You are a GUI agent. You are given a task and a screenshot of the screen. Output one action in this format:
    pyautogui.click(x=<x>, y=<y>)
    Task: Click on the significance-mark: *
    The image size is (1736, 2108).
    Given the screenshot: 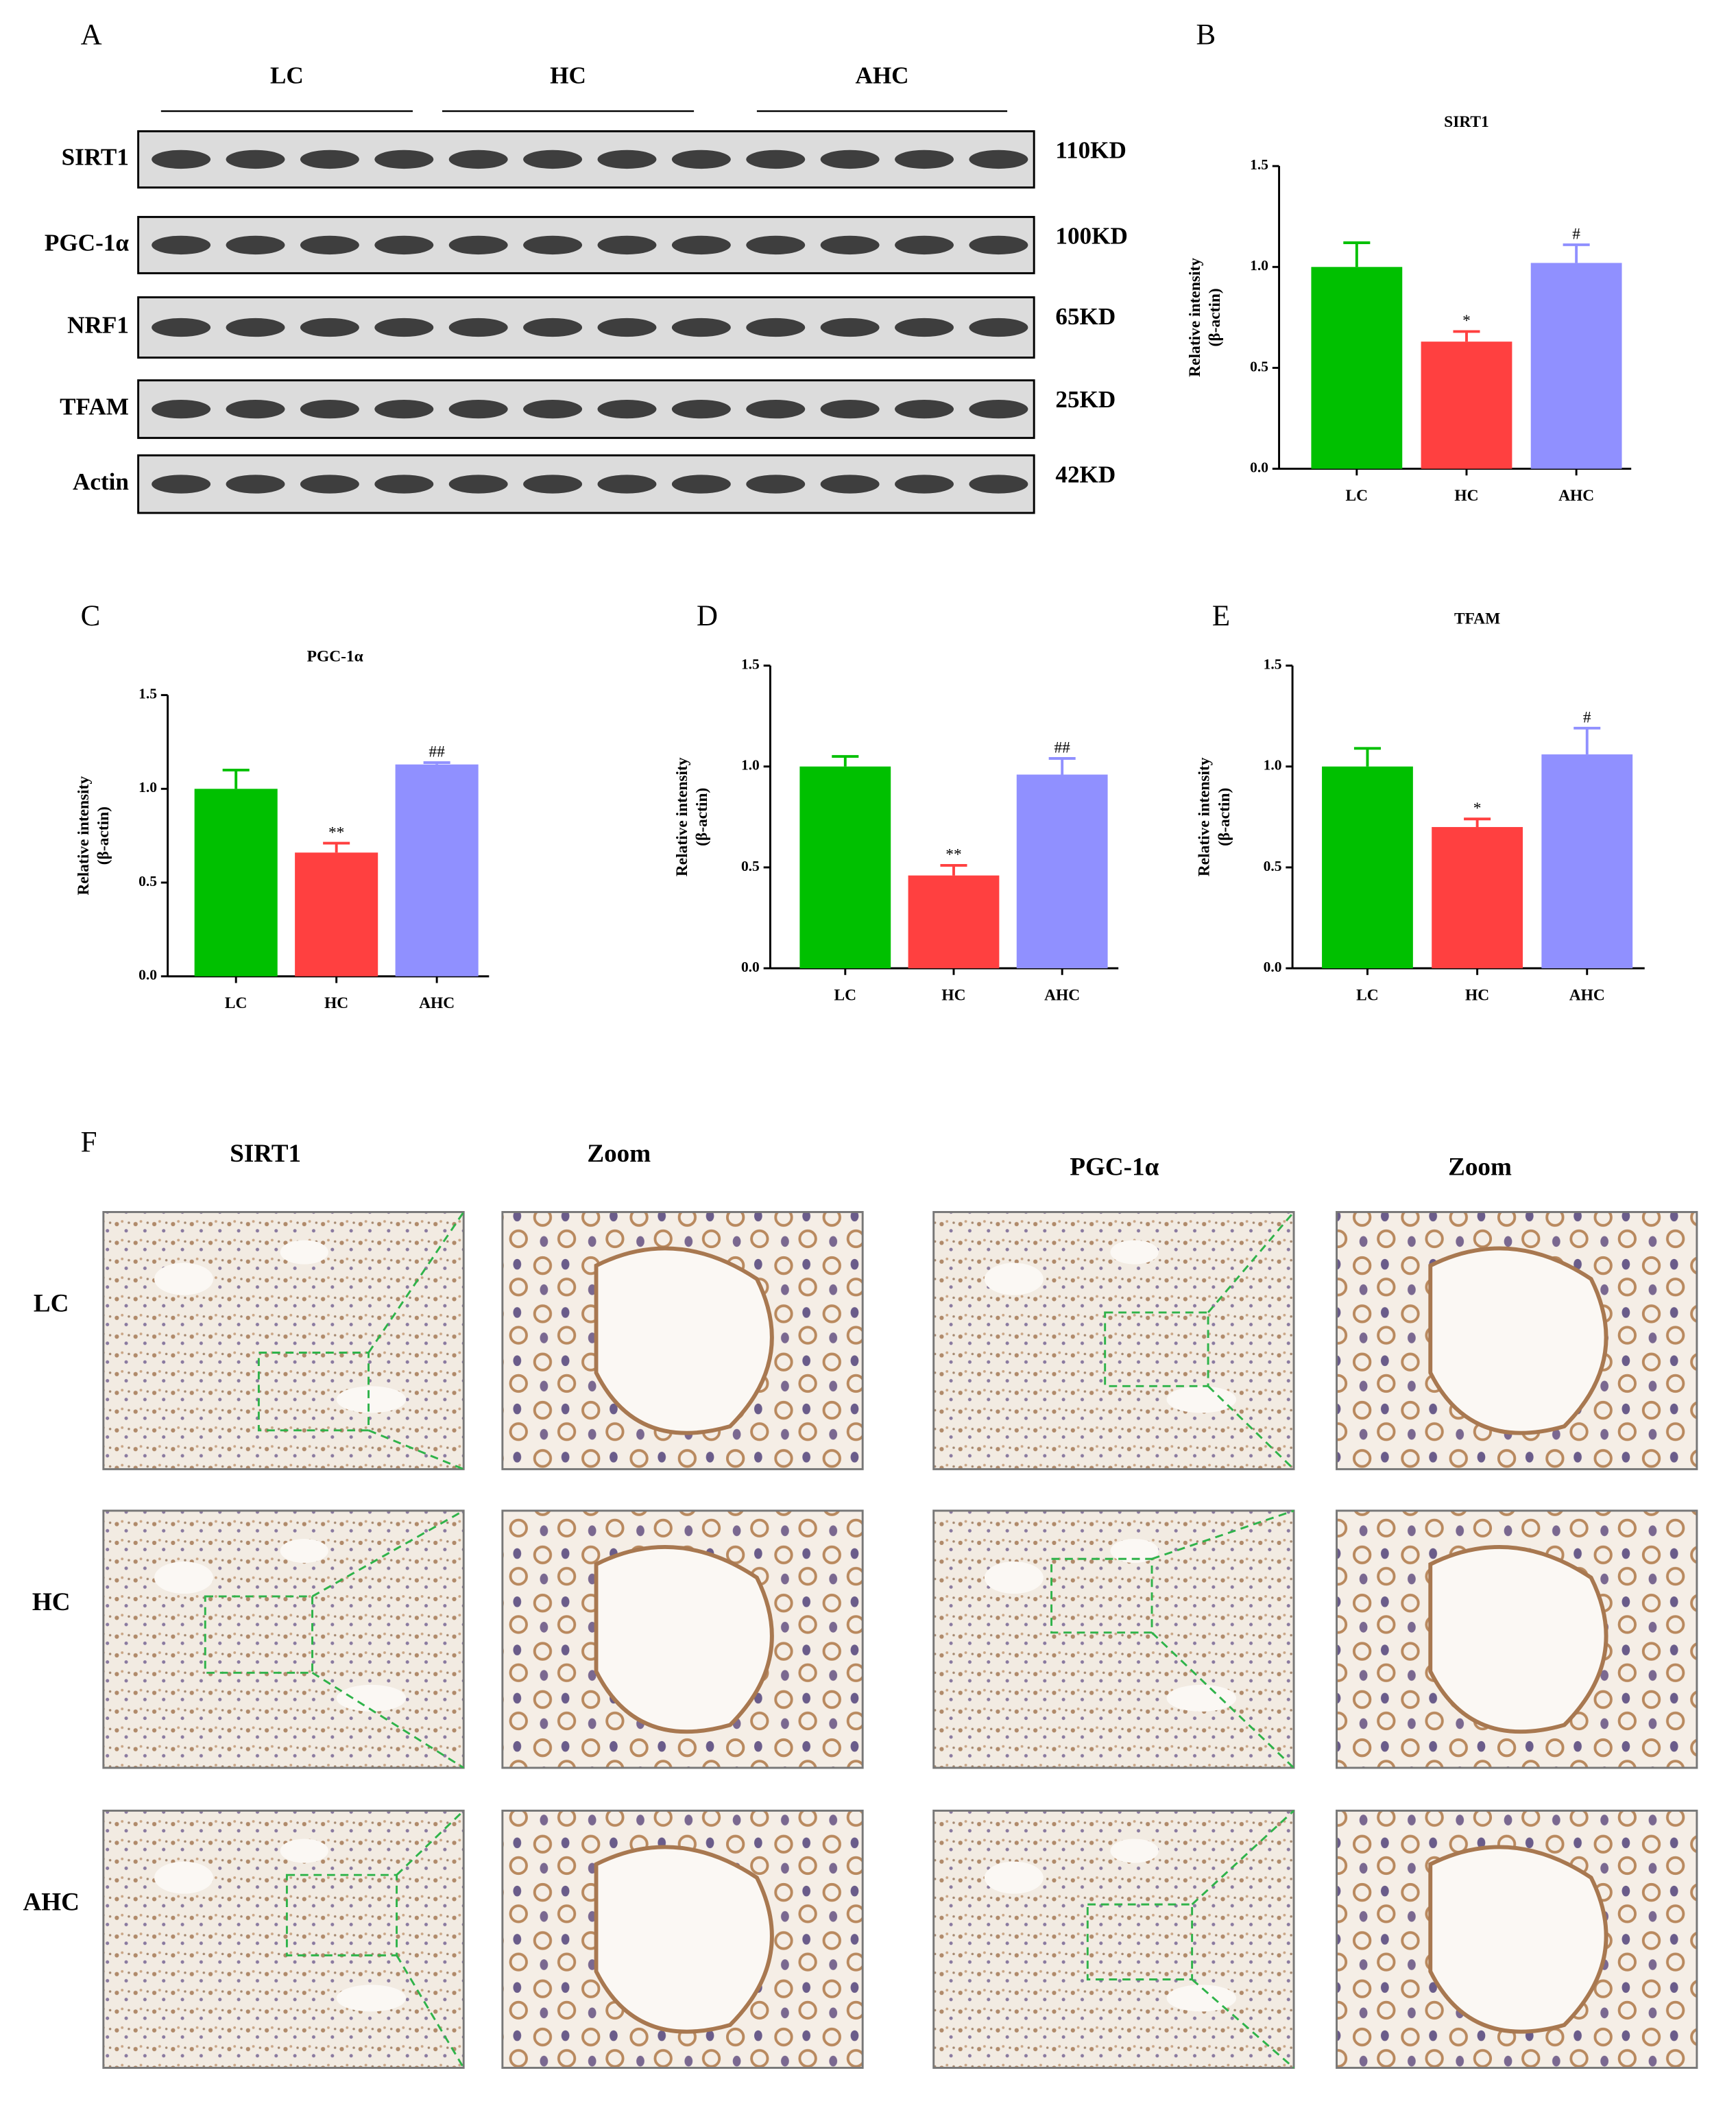 What is the action you would take?
    pyautogui.click(x=1467, y=321)
    